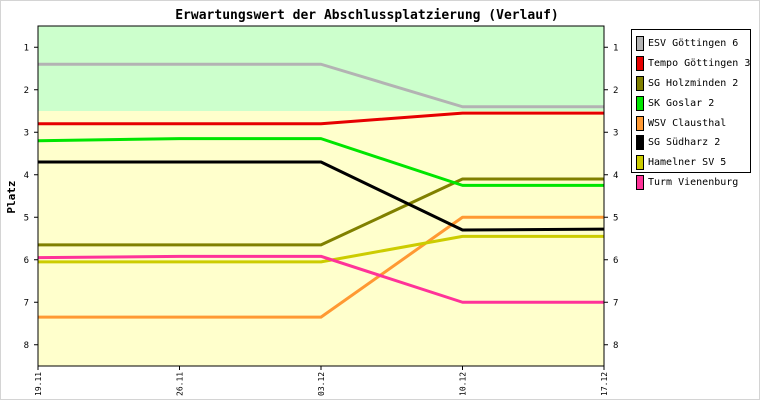  I want to click on y-tick-label: 8, so click(26, 346).